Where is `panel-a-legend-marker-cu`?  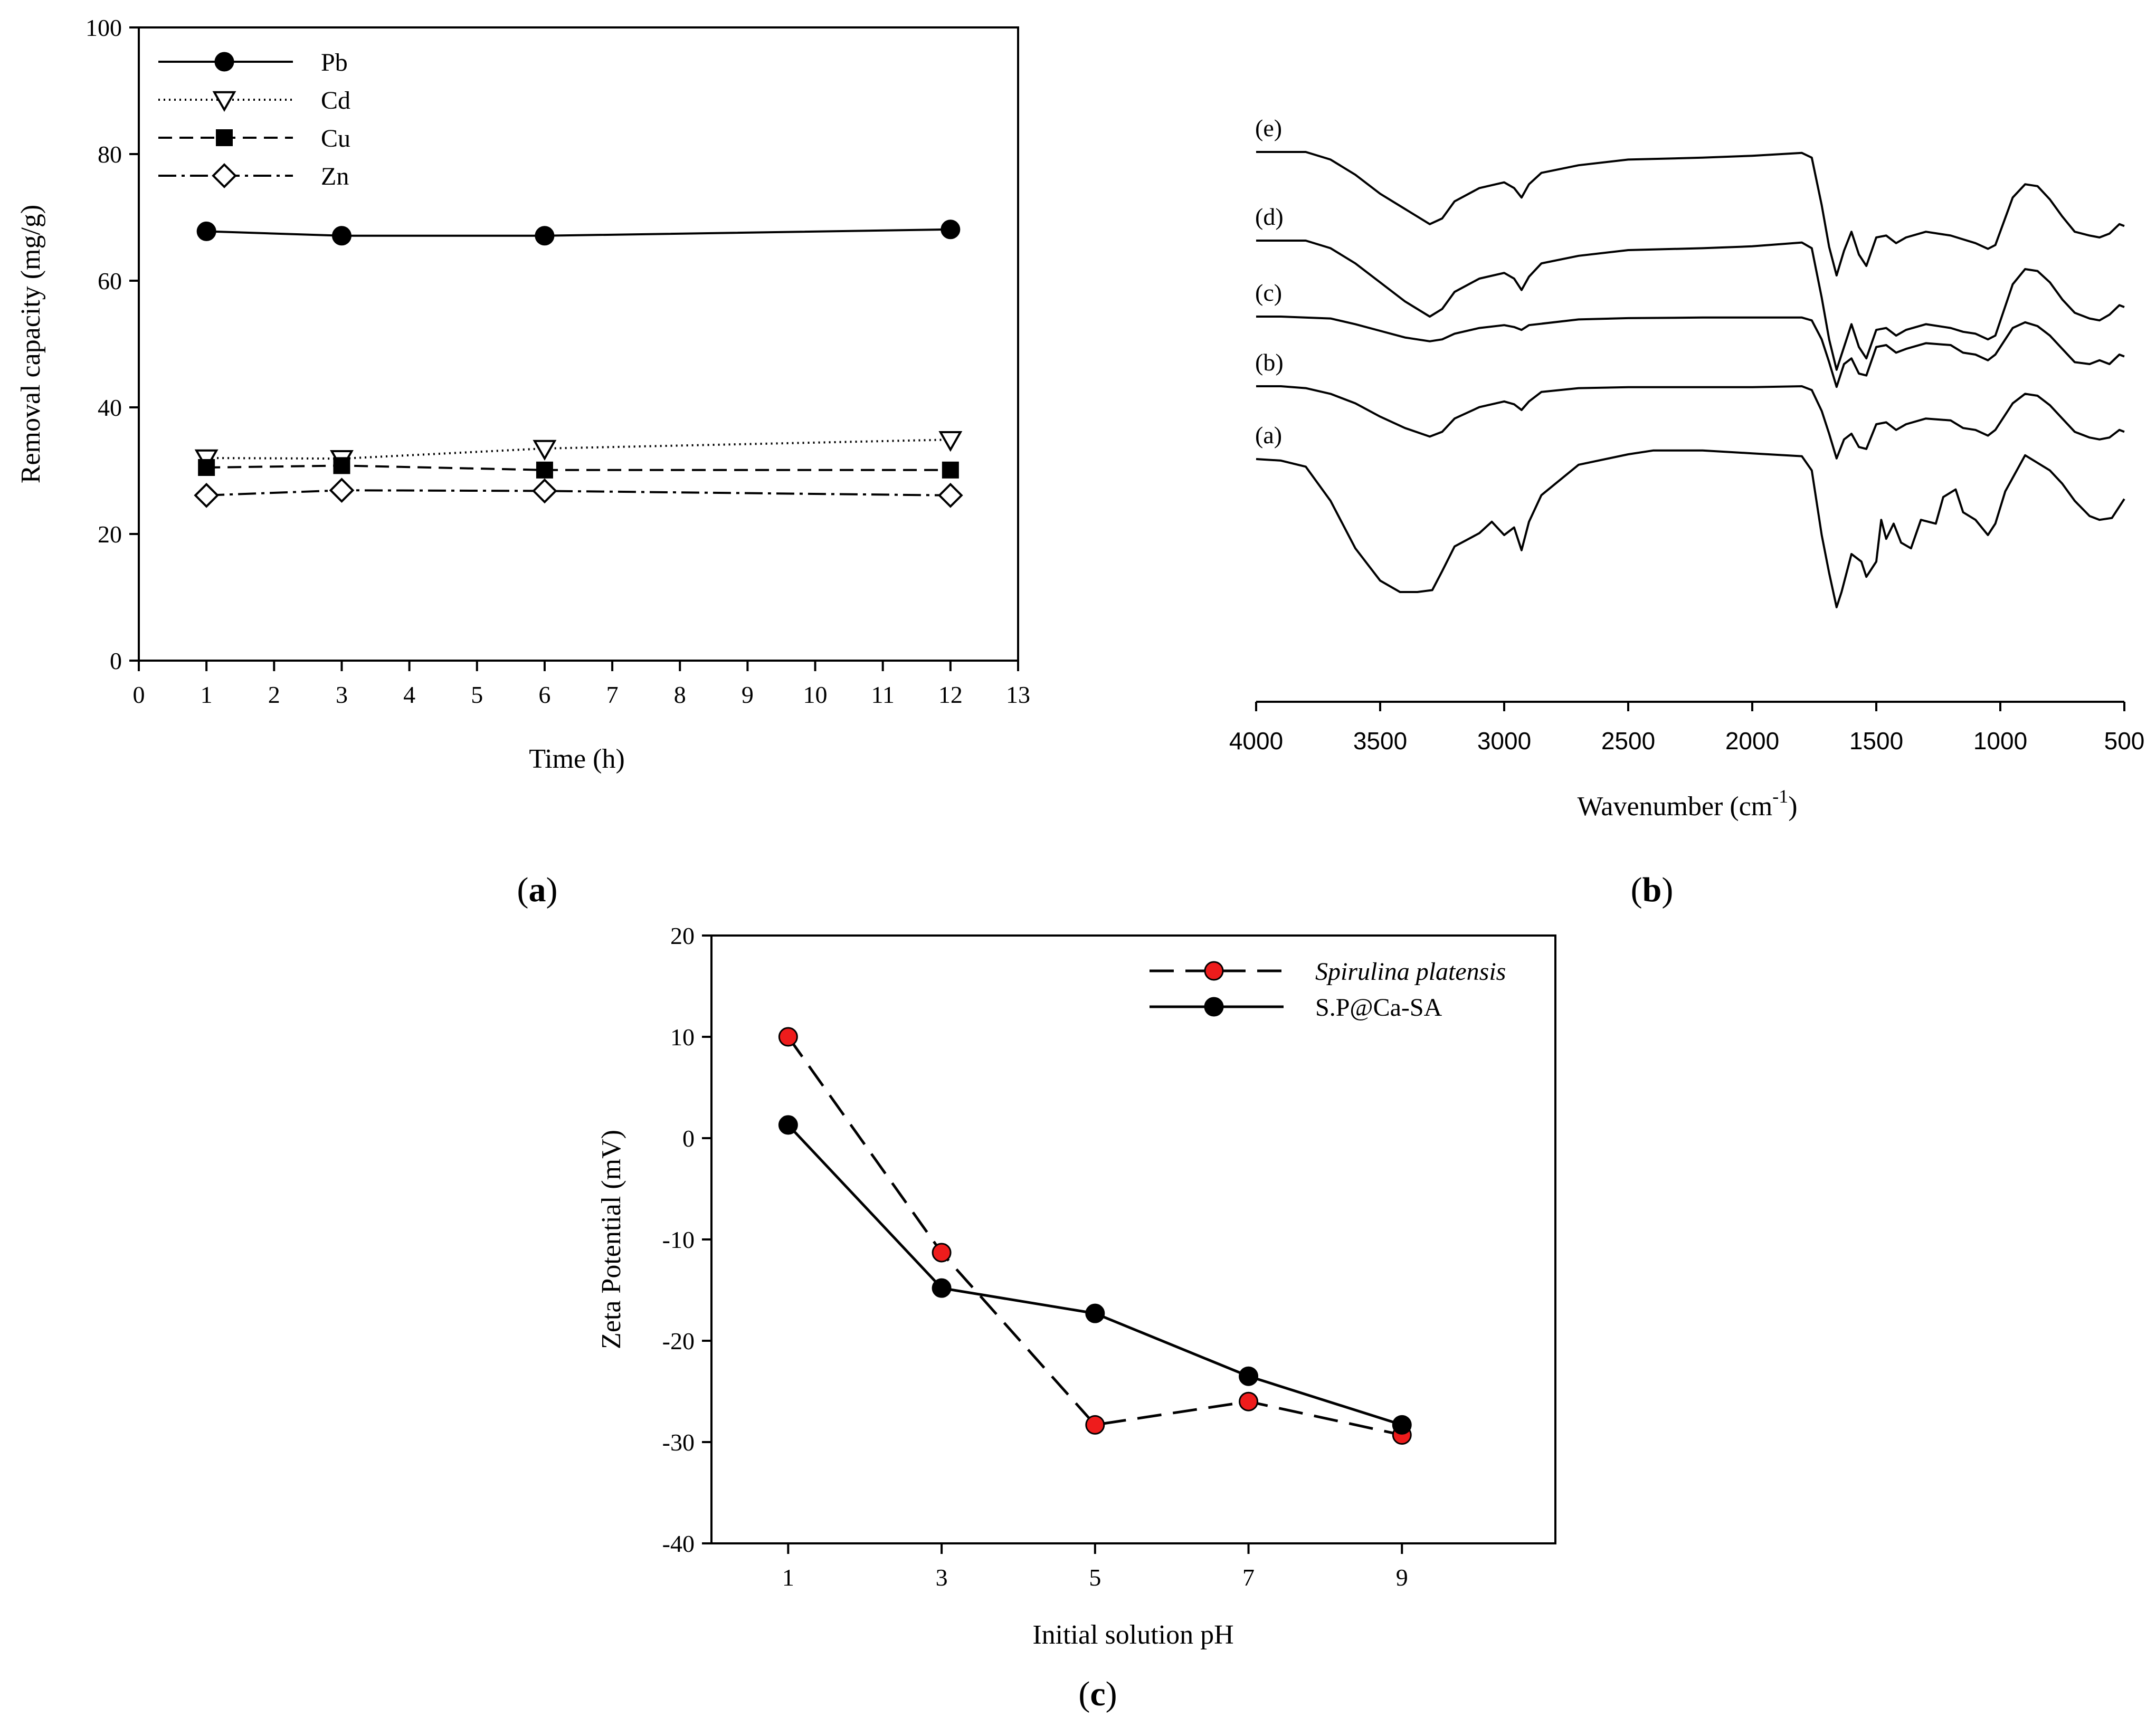 panel-a-legend-marker-cu is located at coordinates (224, 137).